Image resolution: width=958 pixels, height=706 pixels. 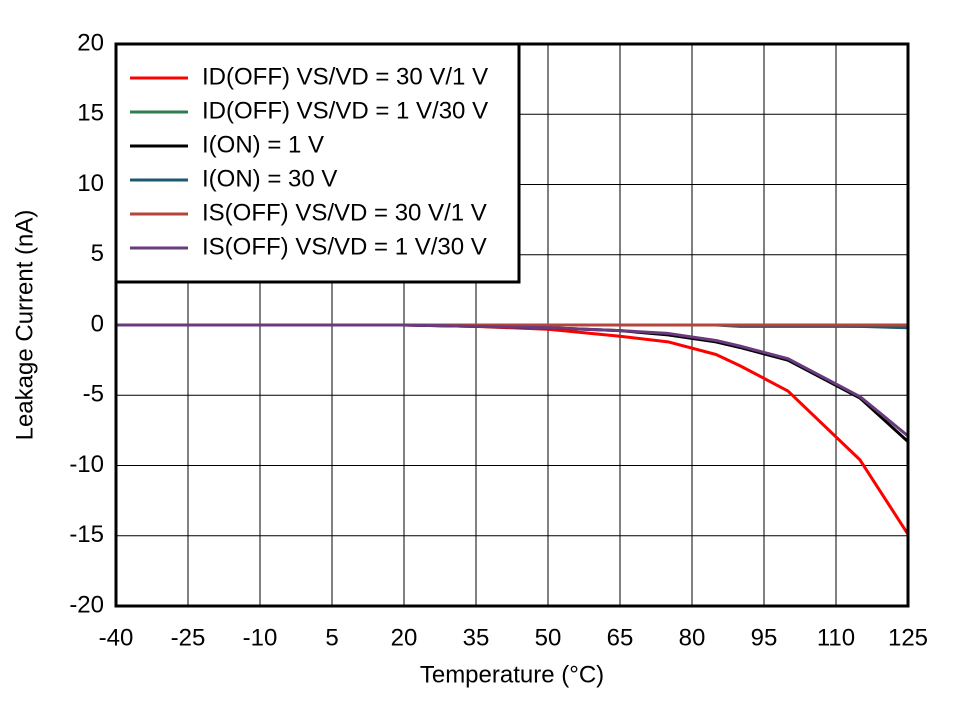 What do you see at coordinates (24, 325) in the screenshot?
I see `y-axis-label: Leakage Current (nA)` at bounding box center [24, 325].